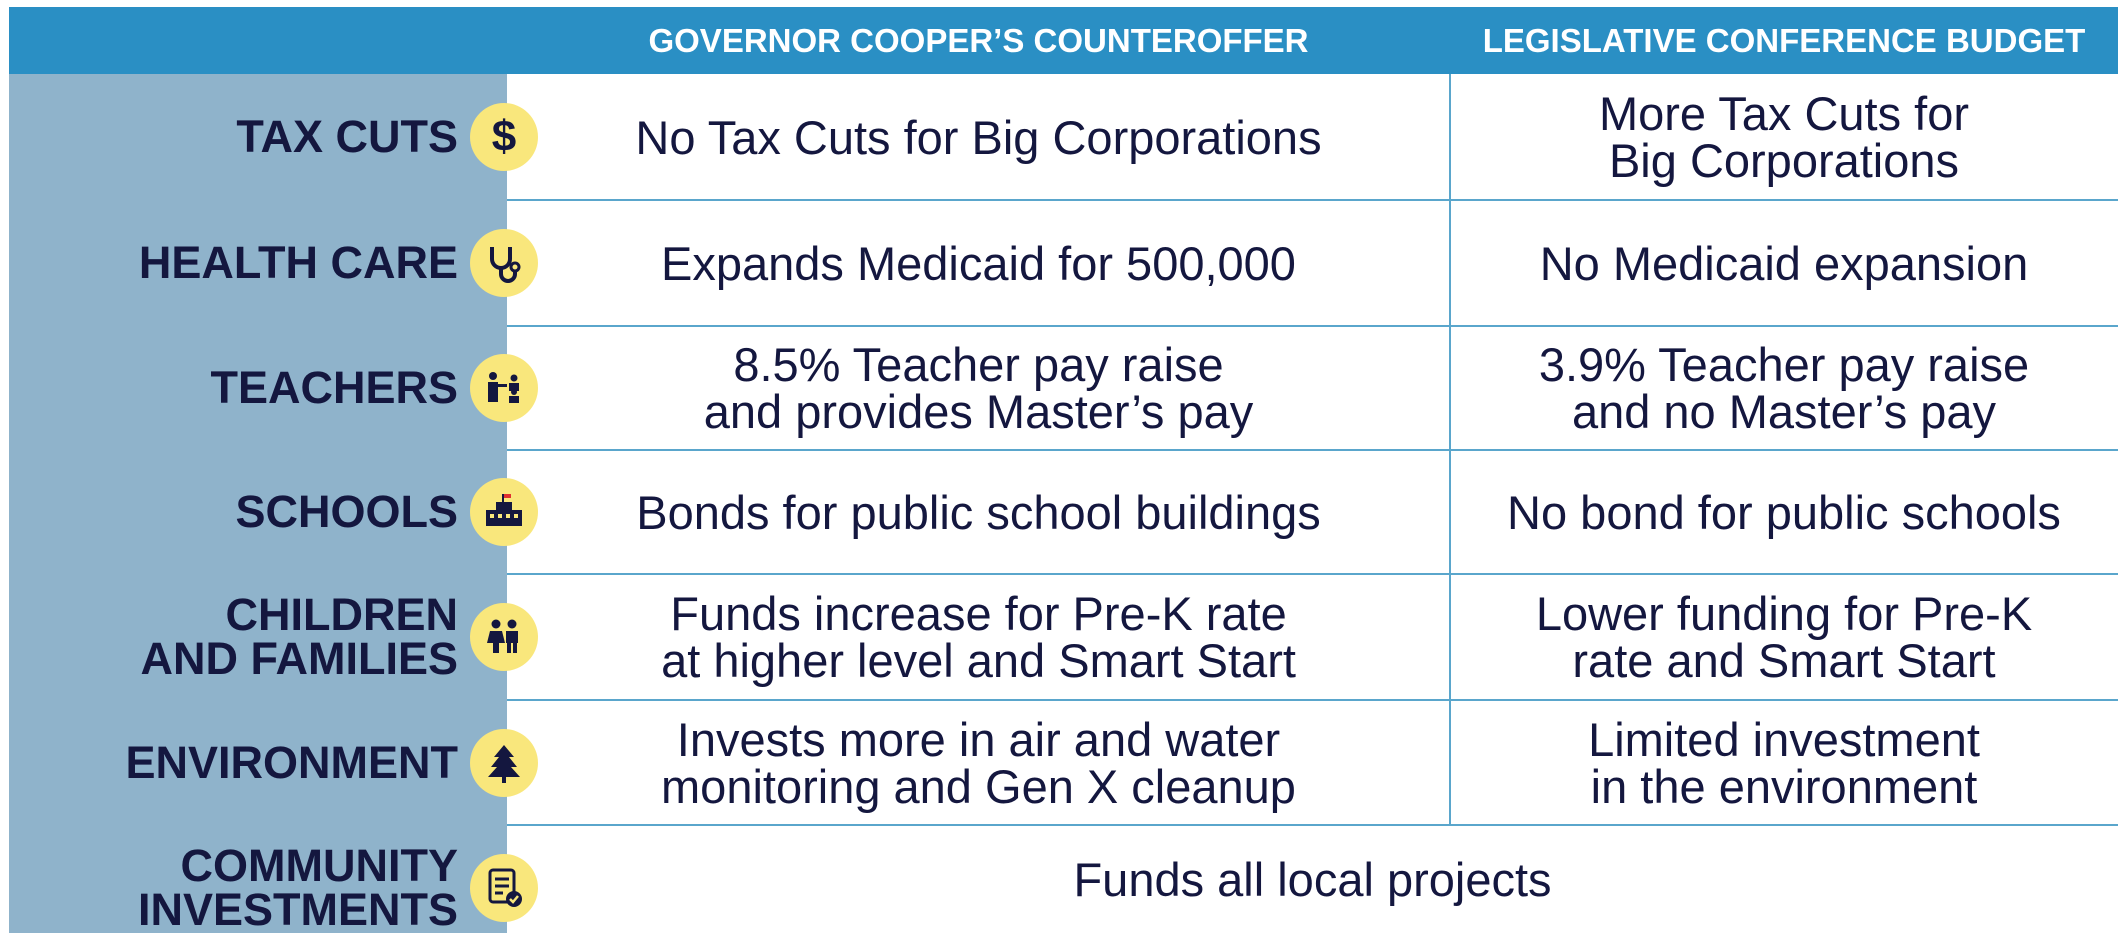  I want to click on text-line: COMMUNITY, so click(319, 865).